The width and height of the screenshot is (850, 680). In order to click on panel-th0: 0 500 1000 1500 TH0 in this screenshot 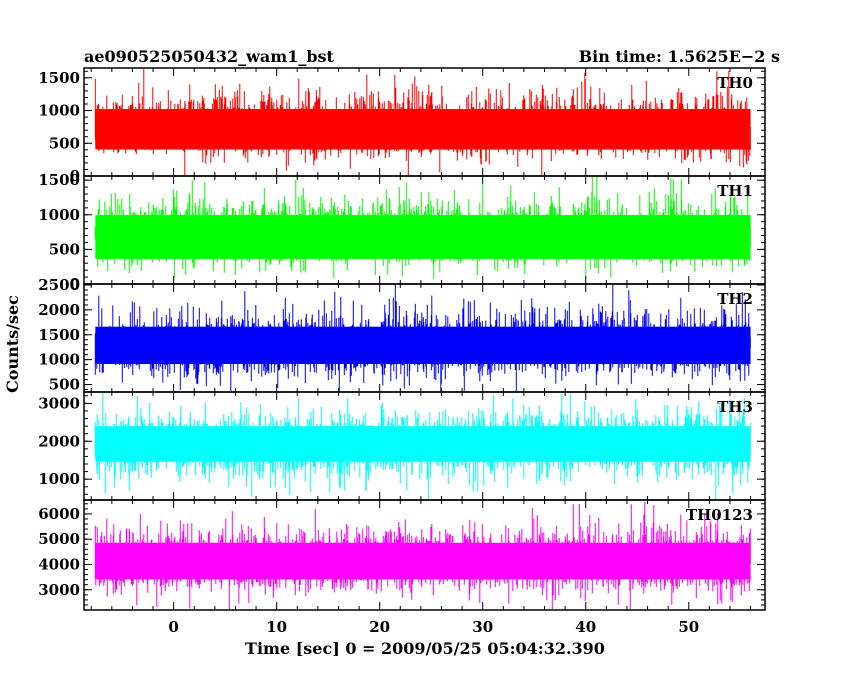, I will do `click(402, 126)`.